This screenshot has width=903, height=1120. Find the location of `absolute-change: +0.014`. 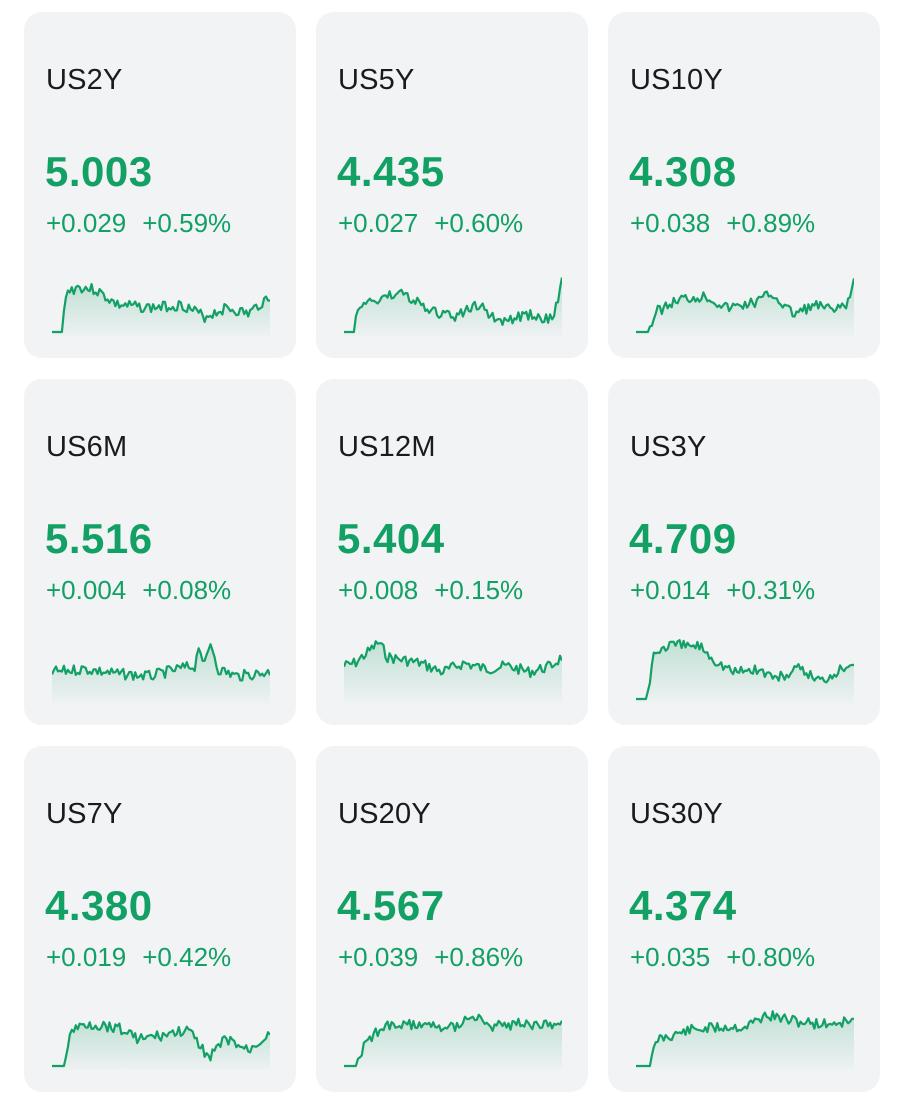

absolute-change: +0.014 is located at coordinates (670, 590).